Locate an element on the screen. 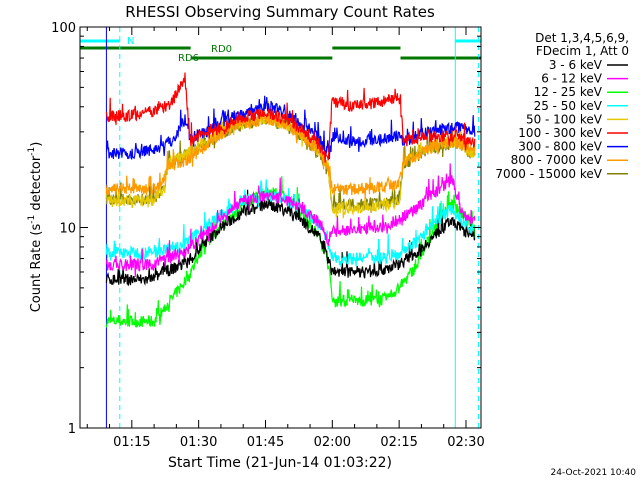 This screenshot has width=640, height=480. status-bars: N RD0 RD6 is located at coordinates (280, 50).